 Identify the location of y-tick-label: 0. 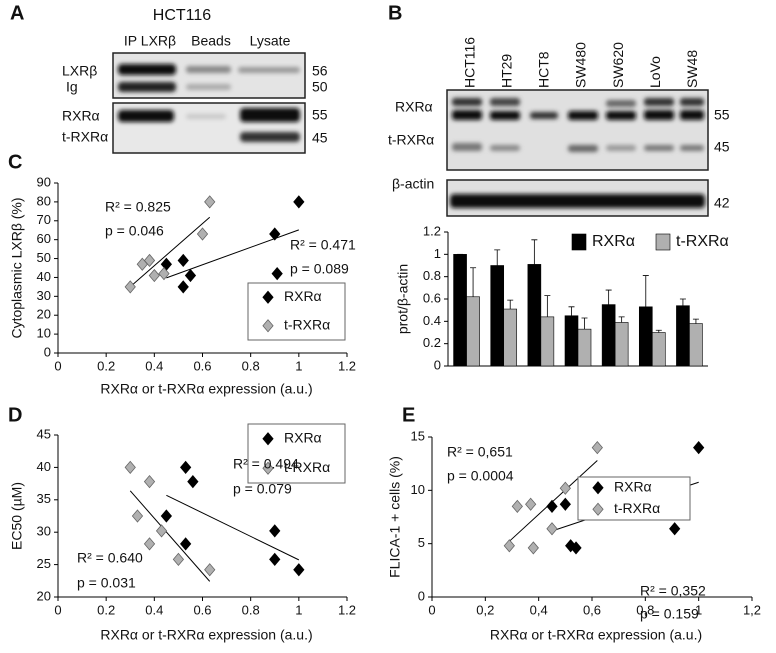
(421, 595).